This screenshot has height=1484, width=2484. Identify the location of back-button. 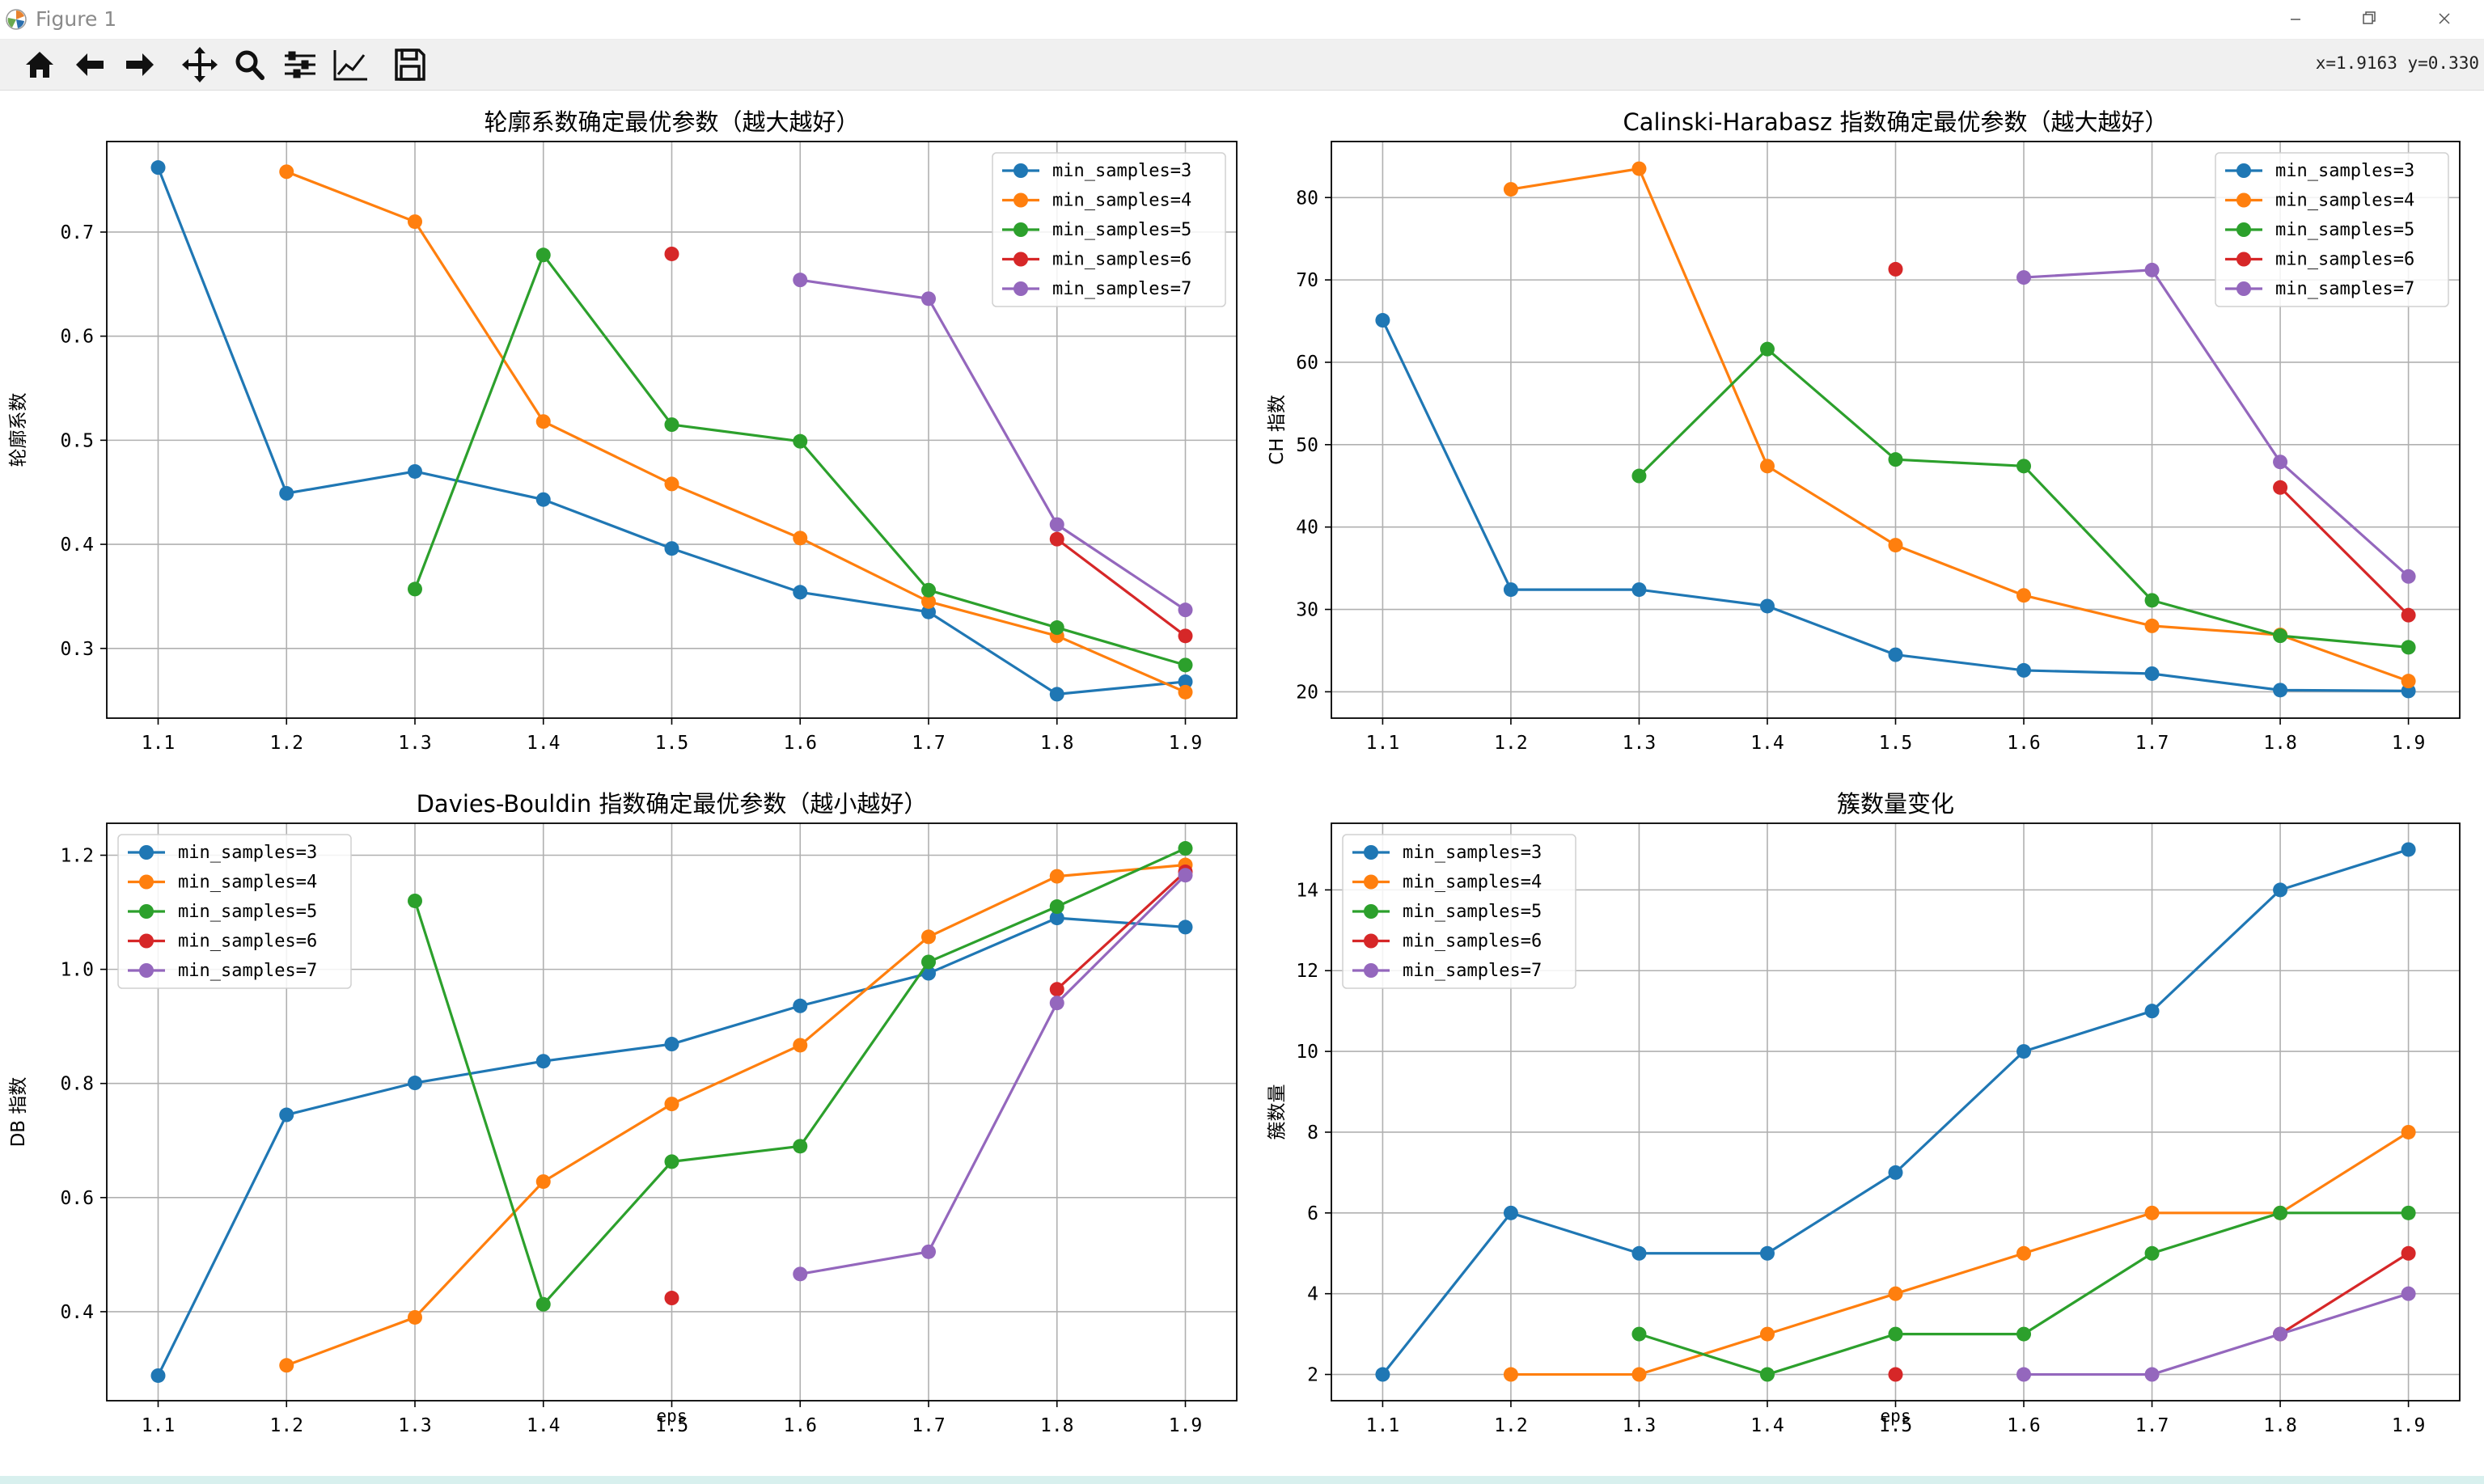
(90, 64).